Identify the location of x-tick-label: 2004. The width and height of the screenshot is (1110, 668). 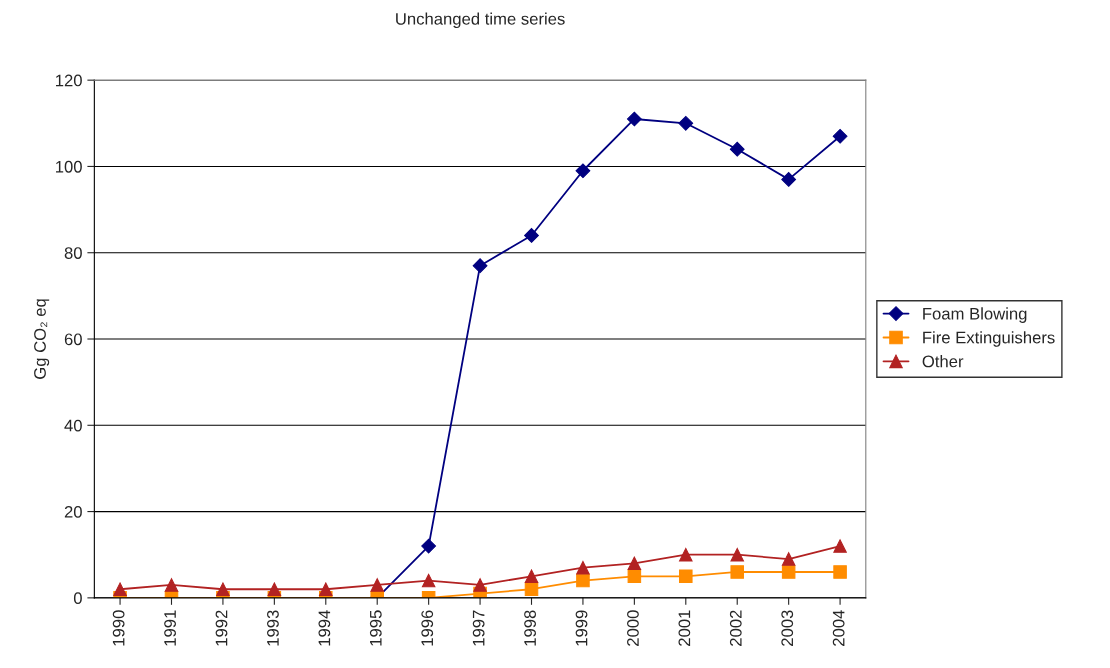
(838, 628).